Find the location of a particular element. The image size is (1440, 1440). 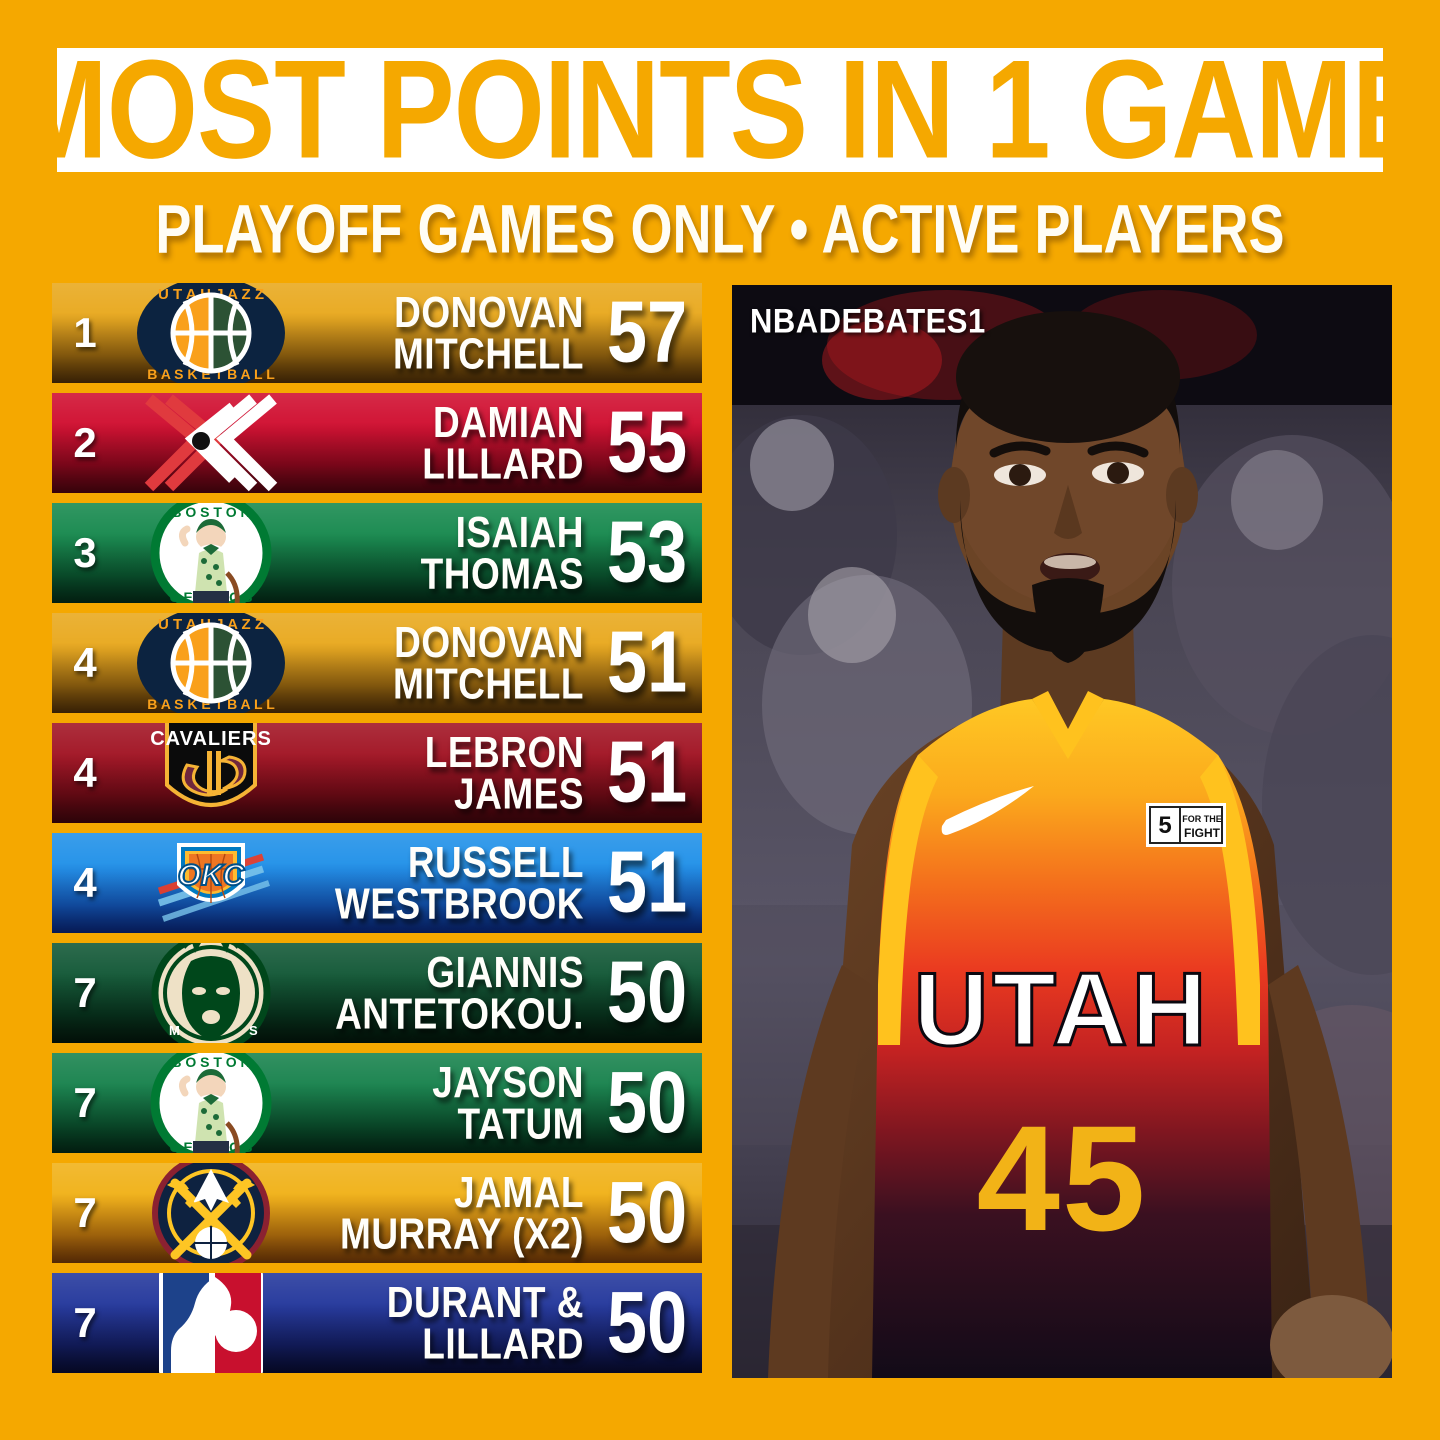

player-name: ISAIAH THOMAS is located at coordinates (447, 554).